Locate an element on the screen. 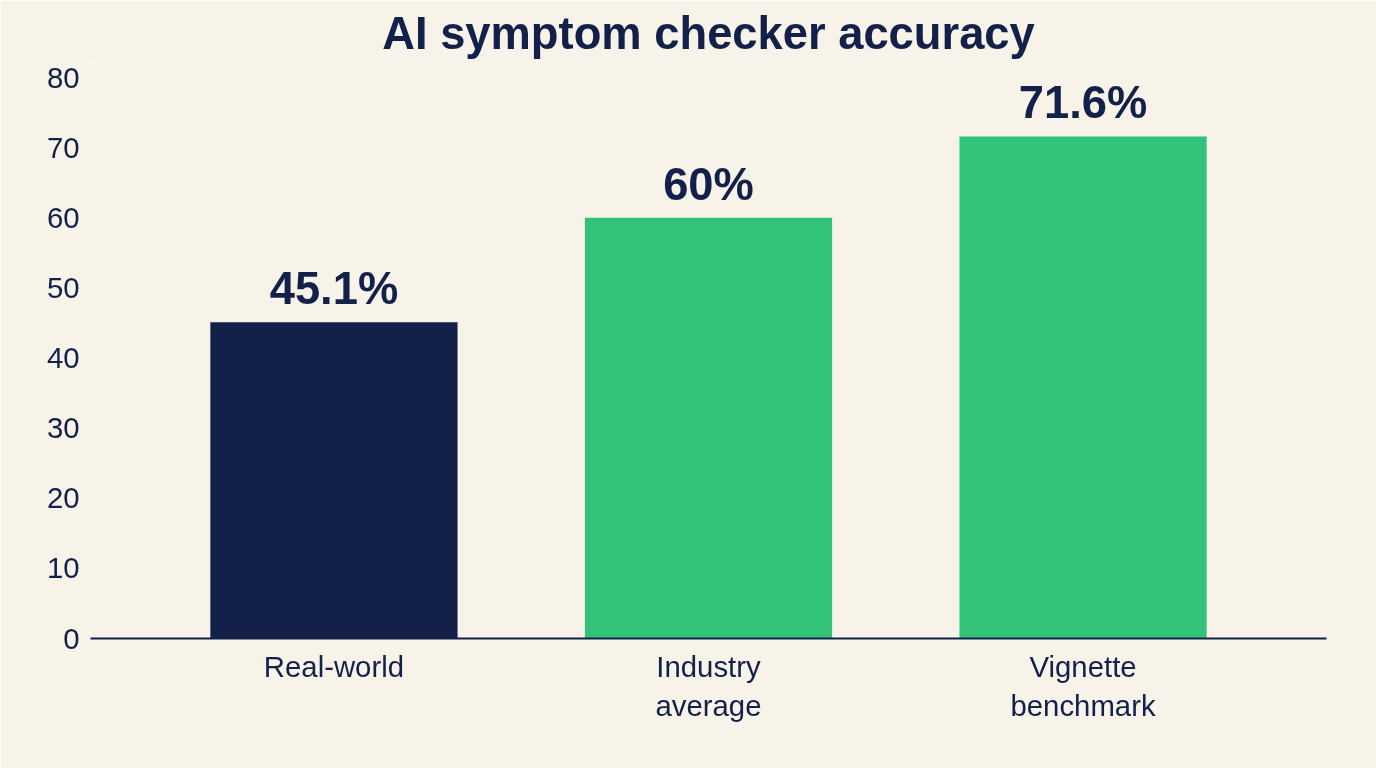 This screenshot has width=1376, height=768. data-label: 71.6% is located at coordinates (1083, 103).